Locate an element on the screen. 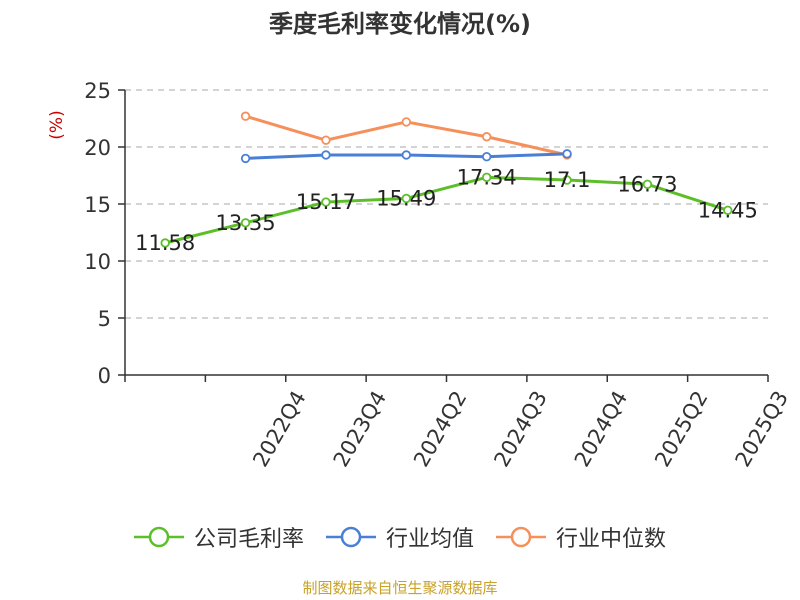 This screenshot has width=800, height=600. legend-item: 行业均值 is located at coordinates (399, 537).